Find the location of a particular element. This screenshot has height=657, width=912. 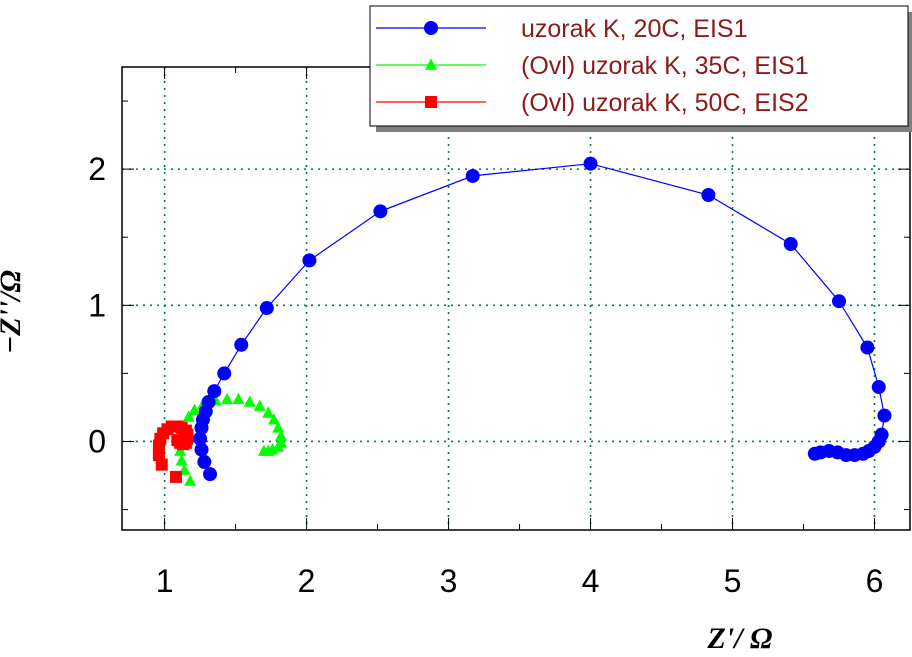

legend-label: (Ovl) uzorak K, 50C, EIS2 is located at coordinates (665, 103).